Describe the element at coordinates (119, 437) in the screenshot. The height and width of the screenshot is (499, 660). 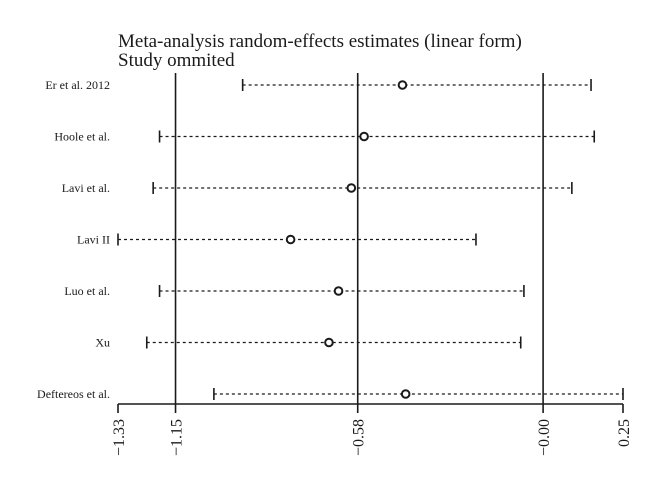
I see `x-tick-label: −1.33` at that location.